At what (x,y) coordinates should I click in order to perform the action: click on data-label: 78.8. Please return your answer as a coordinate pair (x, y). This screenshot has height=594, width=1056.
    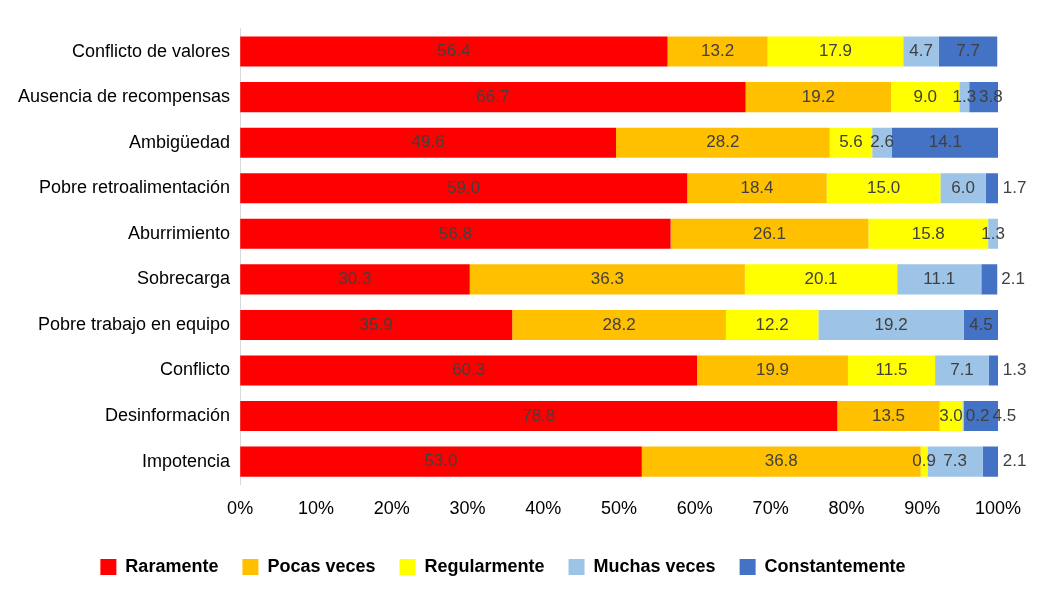
    Looking at the image, I should click on (539, 415).